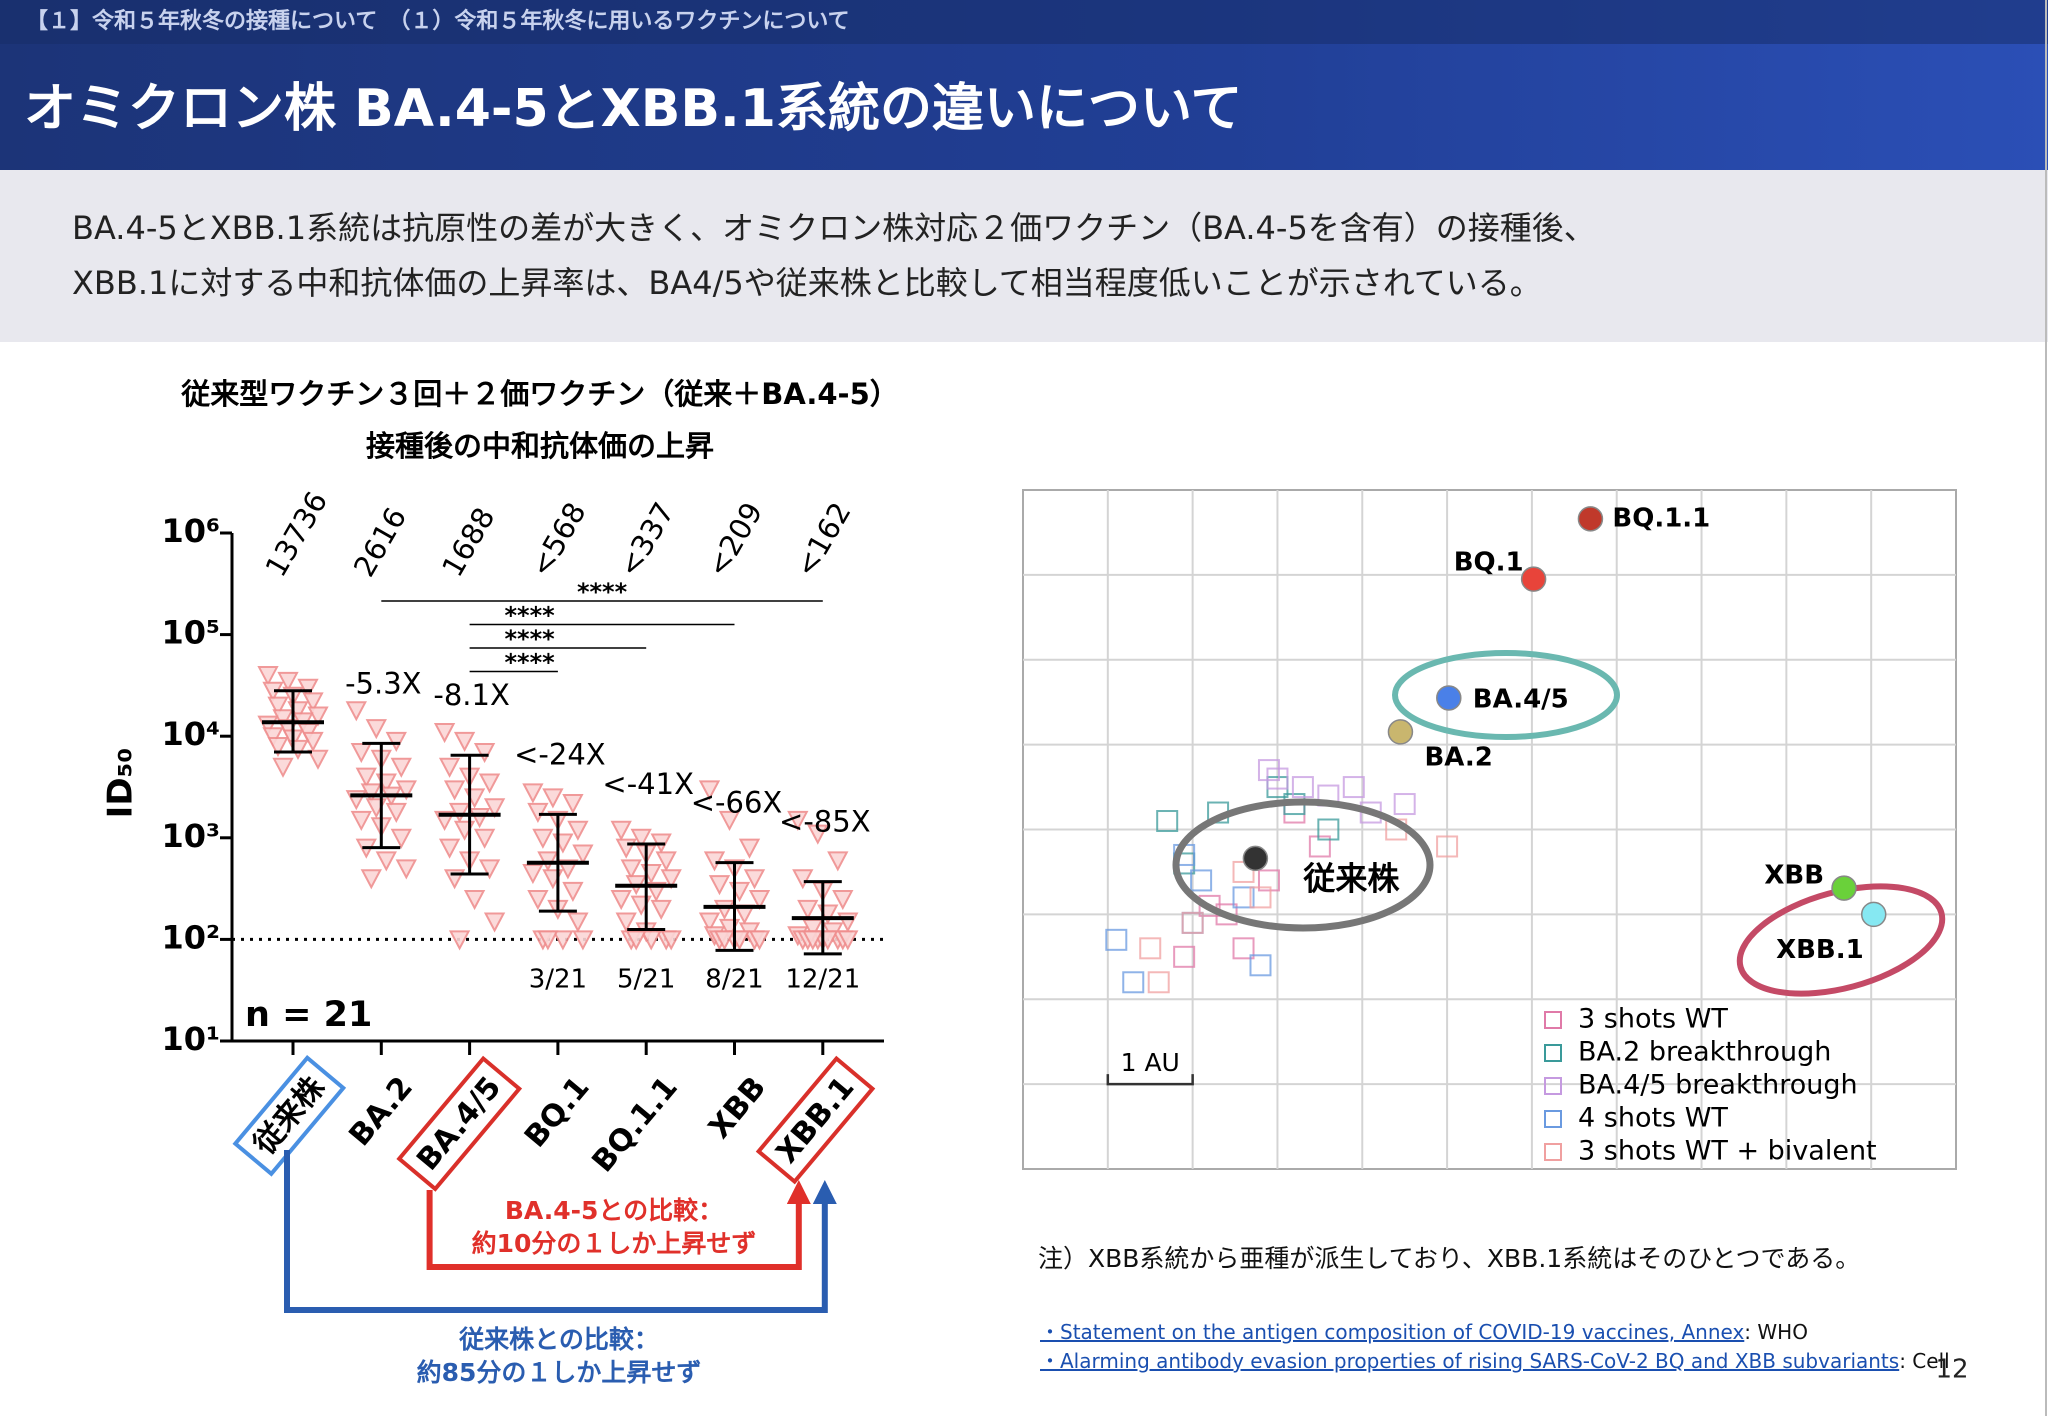 Image resolution: width=2048 pixels, height=1416 pixels. I want to click on breadcrumb: 【１】令和５年秋冬の接種について （１）令和５年秋冬に用いるワクチンについて, so click(438, 21).